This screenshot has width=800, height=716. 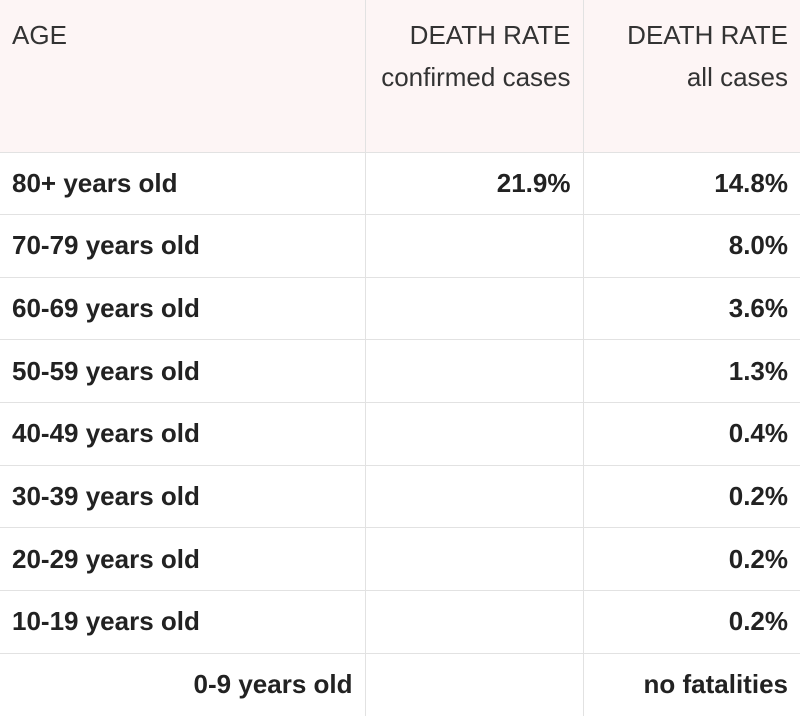 I want to click on age-cell: 50-59 years old, so click(x=183, y=371).